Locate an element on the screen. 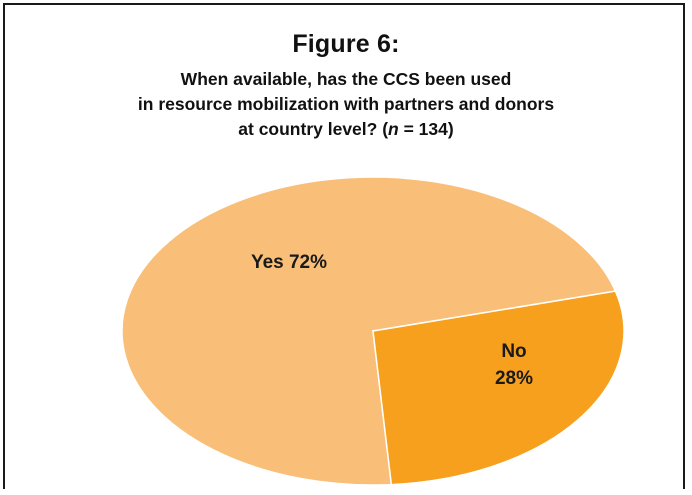 The height and width of the screenshot is (495, 692). pie-slice-no is located at coordinates (498, 388).